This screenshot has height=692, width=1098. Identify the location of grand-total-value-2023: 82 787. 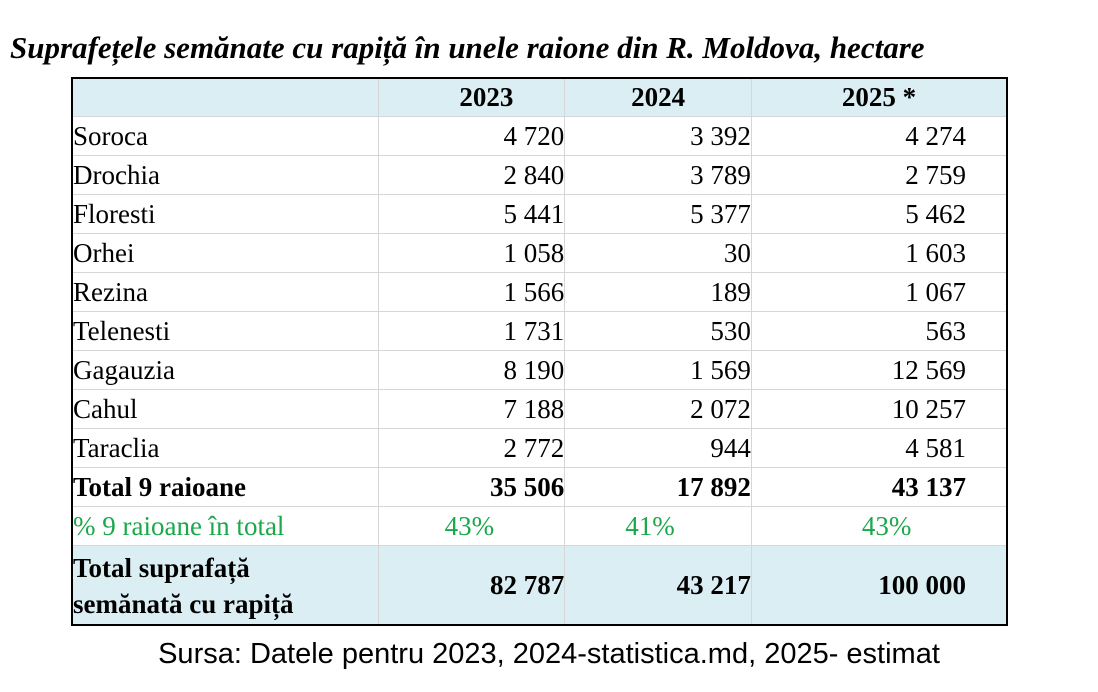
(472, 585).